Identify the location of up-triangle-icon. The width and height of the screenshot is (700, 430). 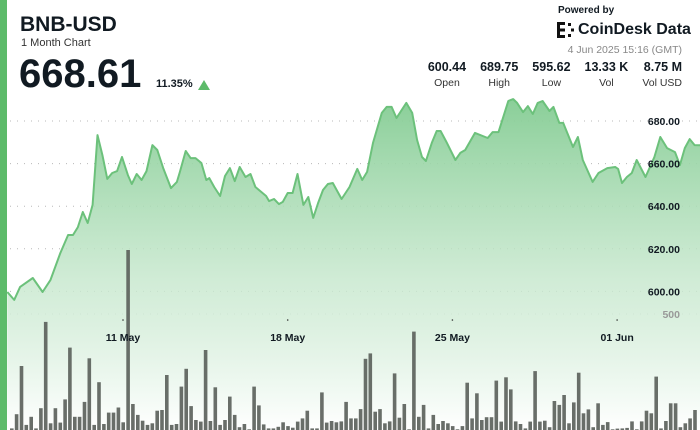
(204, 85).